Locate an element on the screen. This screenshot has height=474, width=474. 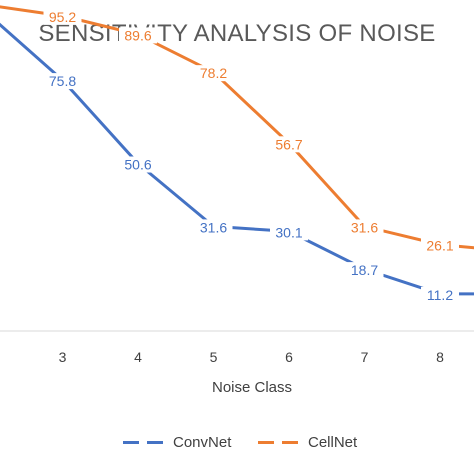
x-tick-label: 8 is located at coordinates (440, 357).